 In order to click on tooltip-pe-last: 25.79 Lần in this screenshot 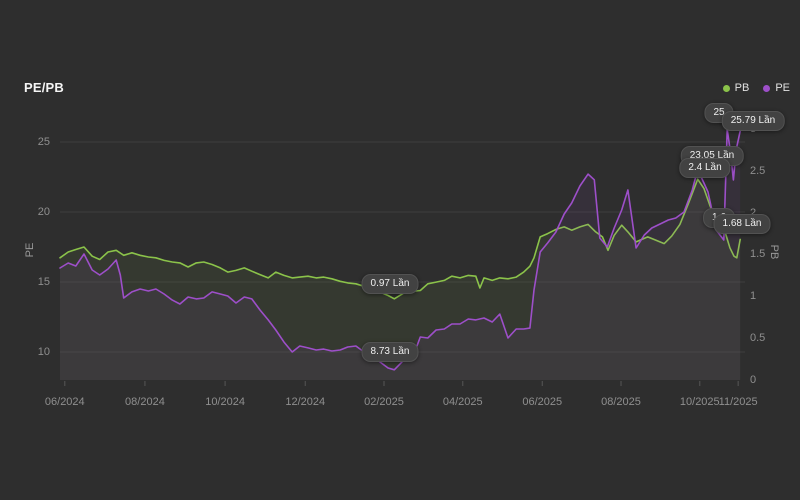, I will do `click(753, 121)`.